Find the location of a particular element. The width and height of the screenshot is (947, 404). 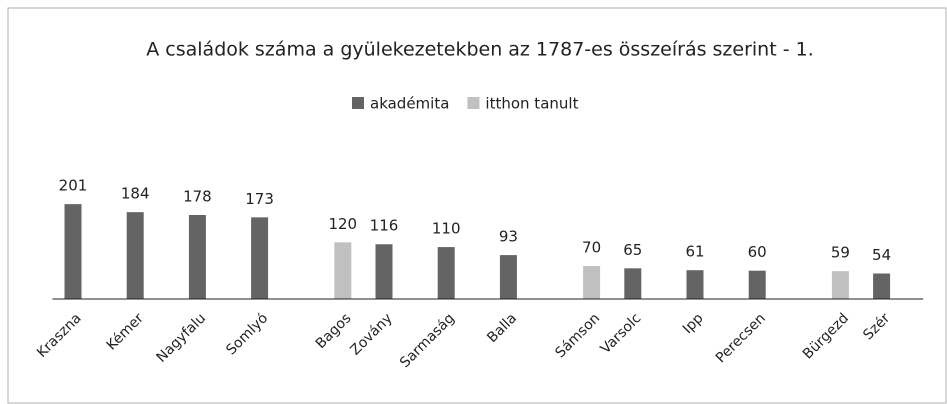

value-label: 110 is located at coordinates (446, 229).